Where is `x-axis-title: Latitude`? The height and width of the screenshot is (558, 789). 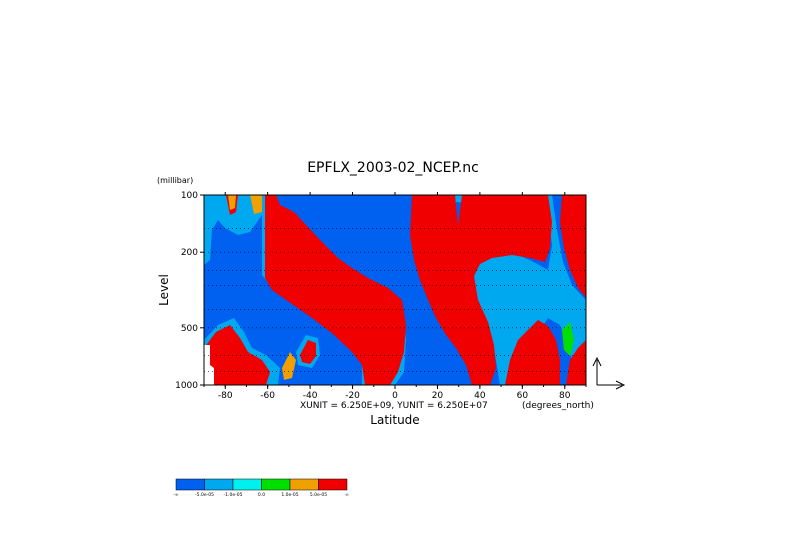 x-axis-title: Latitude is located at coordinates (394, 420).